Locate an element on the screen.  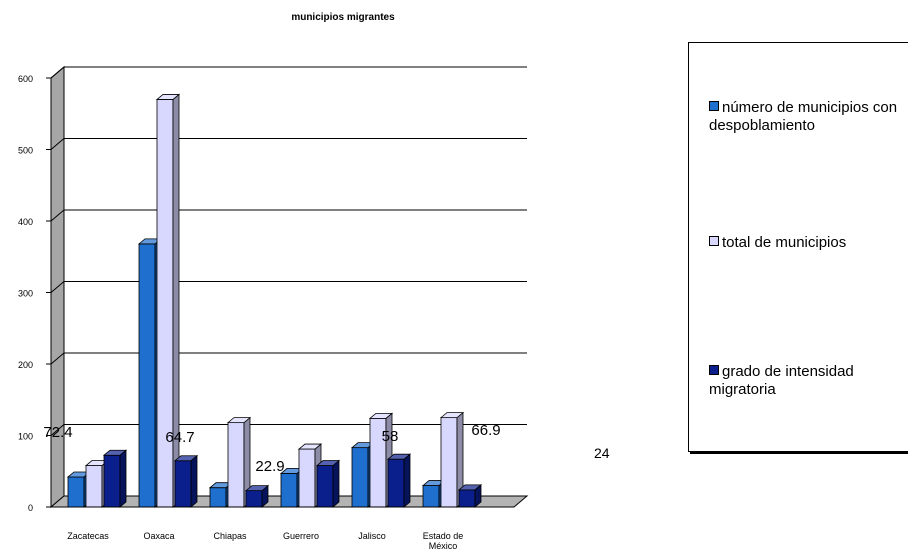
data-label: 66.9 is located at coordinates (485, 430).